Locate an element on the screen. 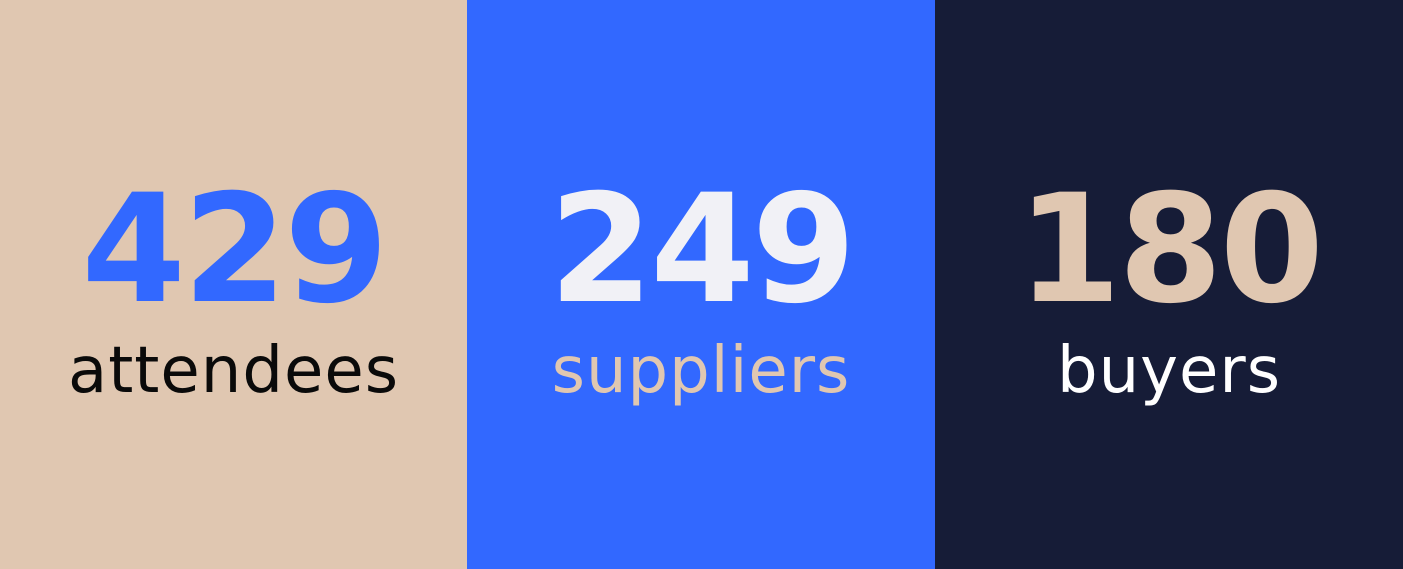 This screenshot has height=569, width=1403. stat-value: 249 is located at coordinates (702, 249).